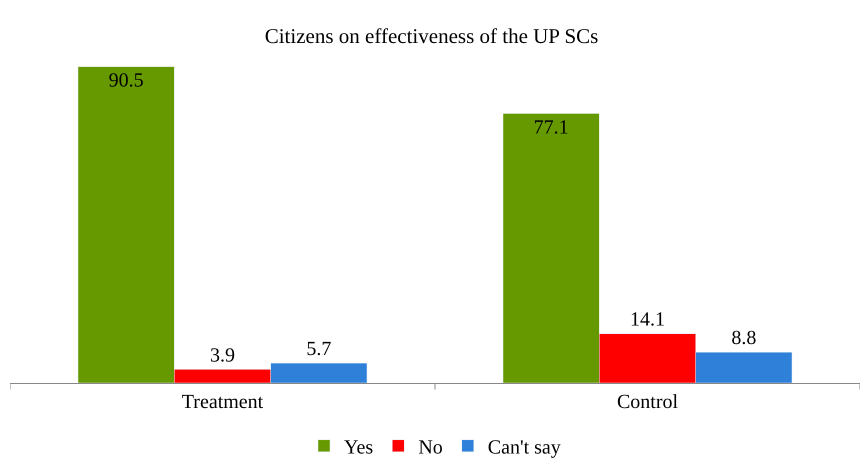 The width and height of the screenshot is (863, 468). What do you see at coordinates (551, 127) in the screenshot?
I see `data-label: 77.1` at bounding box center [551, 127].